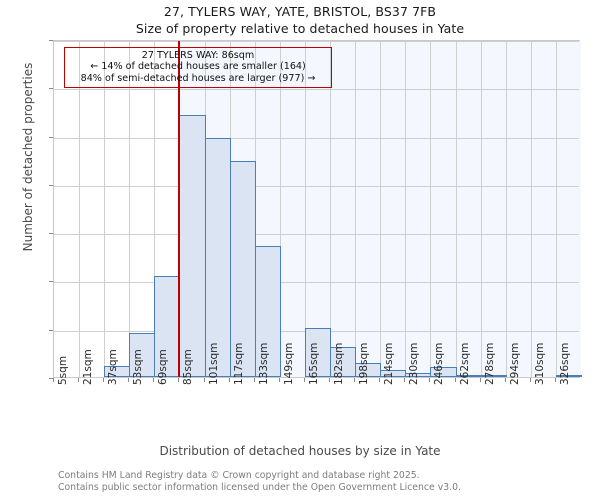  I want to click on x-axis-tick-label: 165sqm, so click(313, 363).